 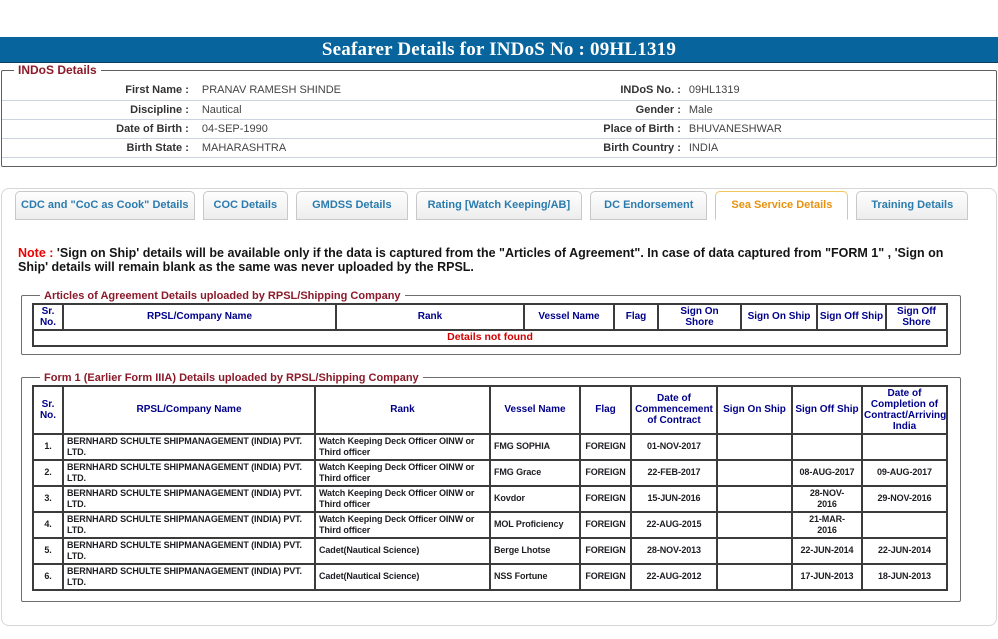 I want to click on page-title-bar: Seafarer Details for INDoS No : 09HL1319, so click(x=499, y=50).